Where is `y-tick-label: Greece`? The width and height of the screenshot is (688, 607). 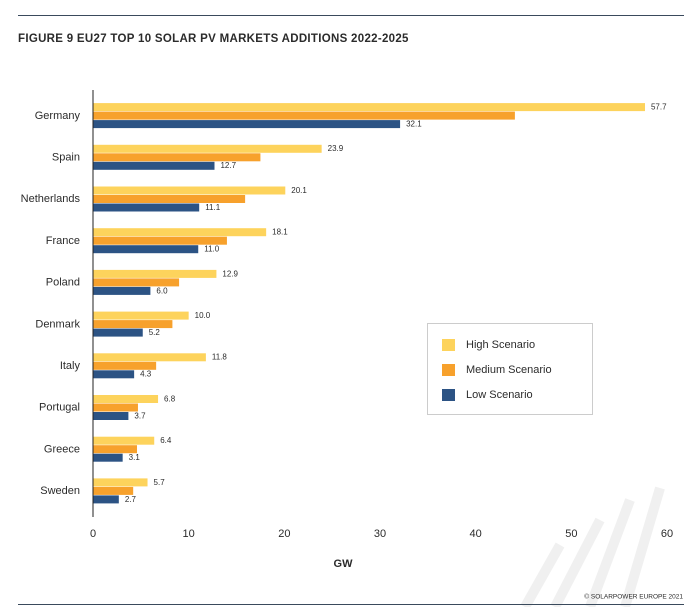 y-tick-label: Greece is located at coordinates (62, 449).